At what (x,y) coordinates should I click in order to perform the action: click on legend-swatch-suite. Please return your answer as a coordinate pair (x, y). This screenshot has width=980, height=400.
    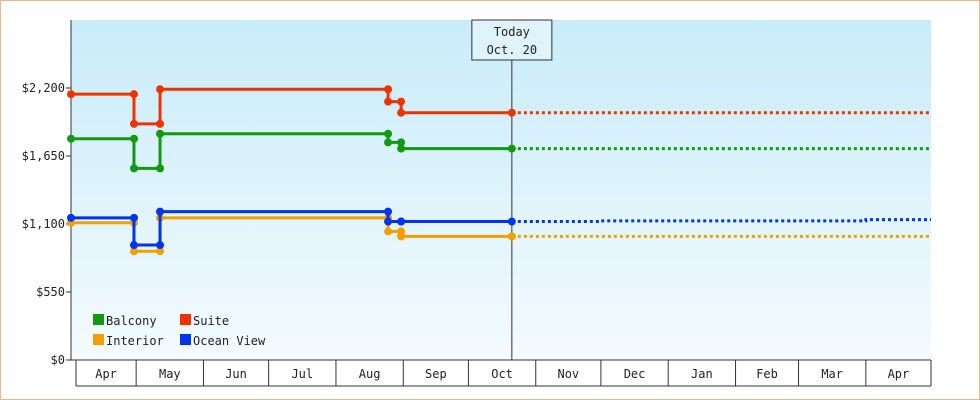
    Looking at the image, I should click on (185, 319).